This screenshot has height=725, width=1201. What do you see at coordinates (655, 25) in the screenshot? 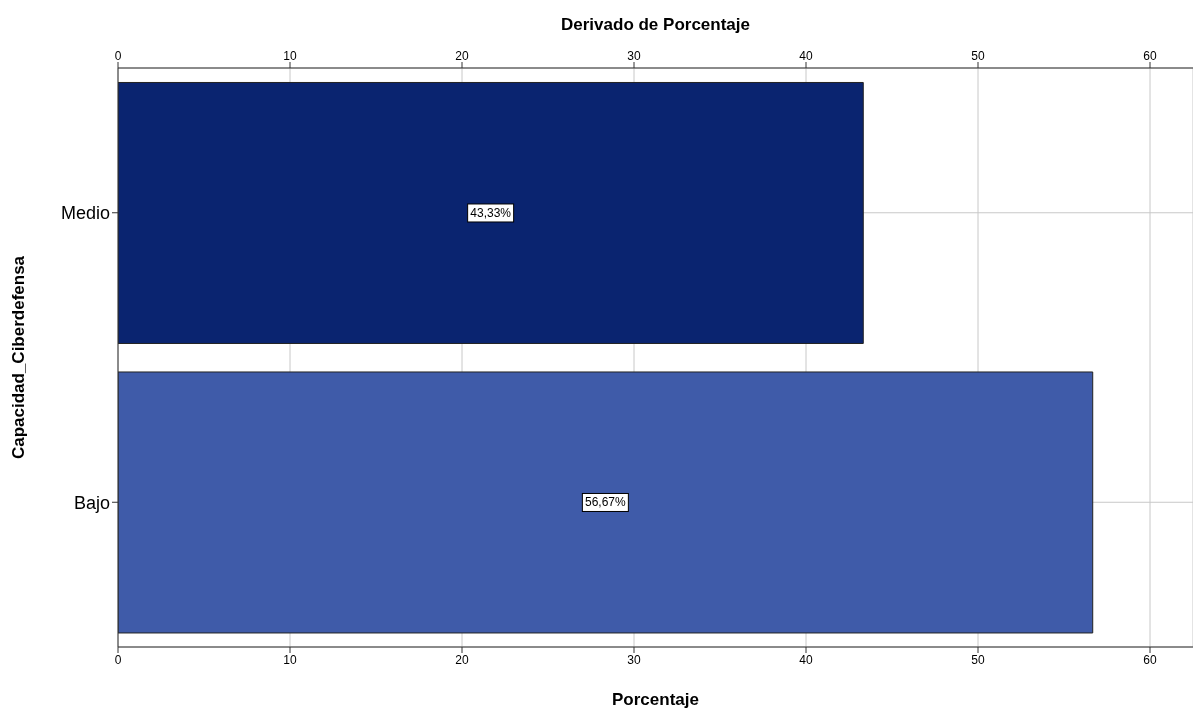
I see `x2-axis-title: Derivado de Porcentaje` at bounding box center [655, 25].